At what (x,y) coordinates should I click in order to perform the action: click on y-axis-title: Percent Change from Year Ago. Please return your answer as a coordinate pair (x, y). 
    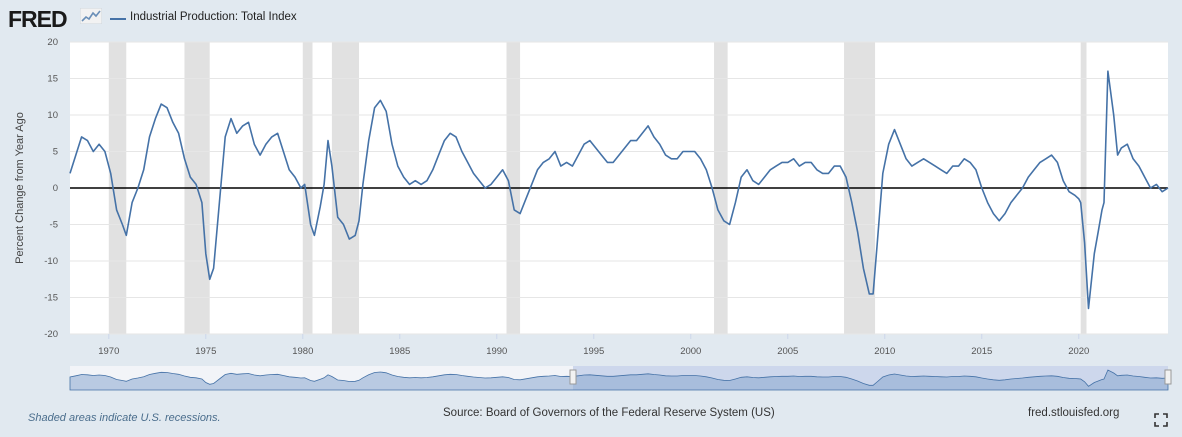
    Looking at the image, I should click on (20, 188).